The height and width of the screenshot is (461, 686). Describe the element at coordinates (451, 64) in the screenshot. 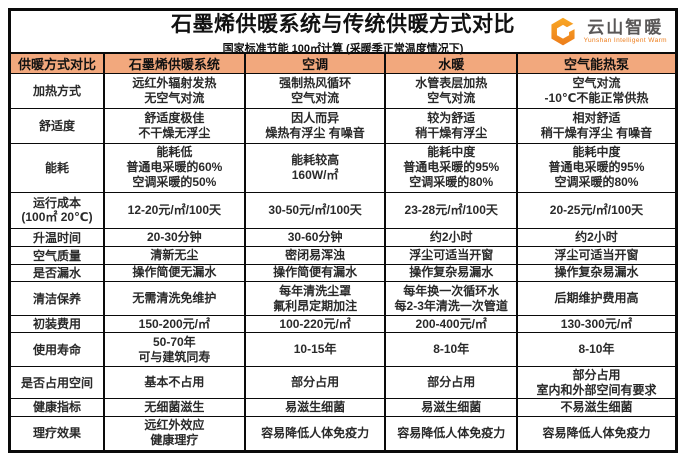

I see `column-header-3: 水暖` at that location.